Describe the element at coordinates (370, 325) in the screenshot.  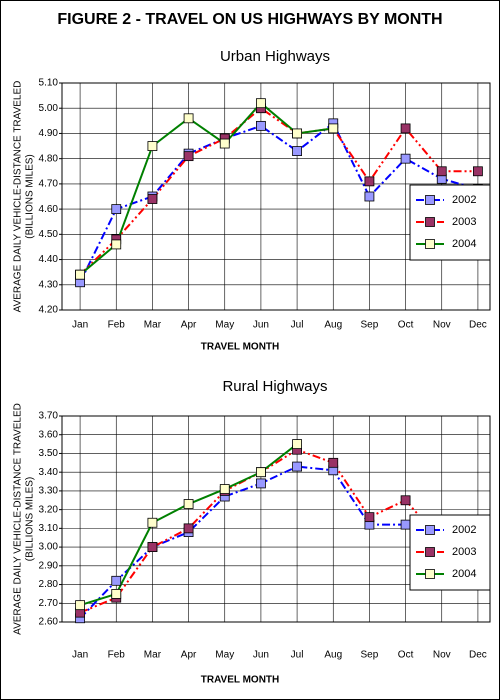
I see `x-tick-label: Sep` at that location.